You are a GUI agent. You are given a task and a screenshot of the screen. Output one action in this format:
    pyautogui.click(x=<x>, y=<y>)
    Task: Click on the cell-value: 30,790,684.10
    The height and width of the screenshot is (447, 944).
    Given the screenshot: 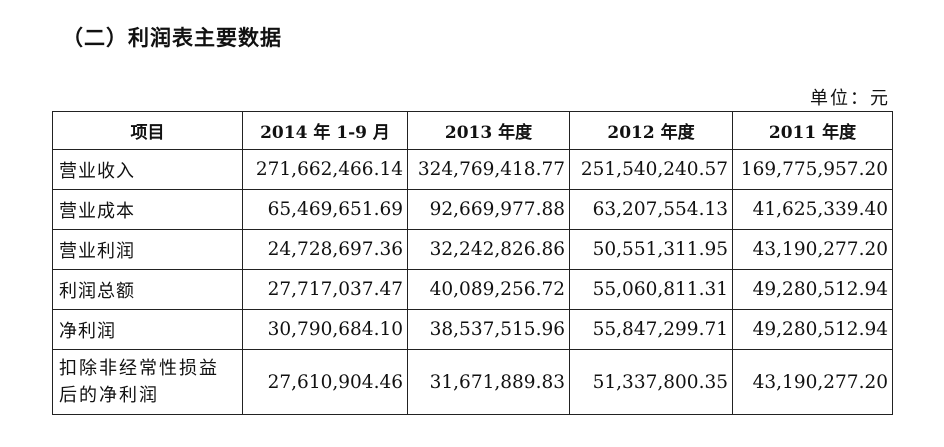 What is the action you would take?
    pyautogui.click(x=325, y=329)
    